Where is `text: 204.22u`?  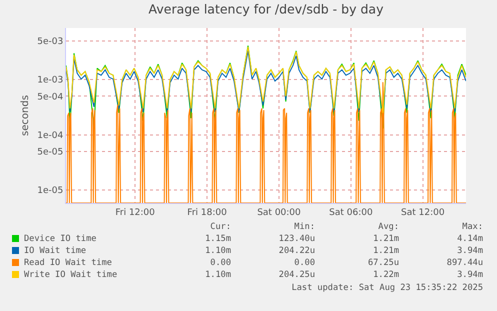
text: 204.22u is located at coordinates (296, 251).